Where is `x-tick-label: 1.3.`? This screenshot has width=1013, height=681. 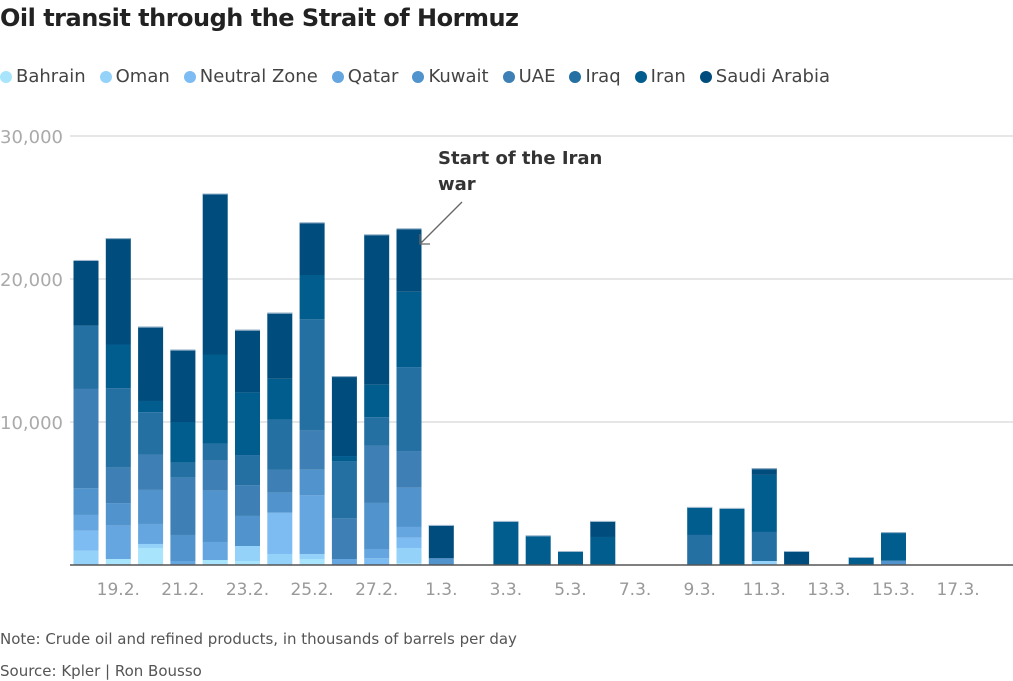
x-tick-label: 1.3. is located at coordinates (441, 590).